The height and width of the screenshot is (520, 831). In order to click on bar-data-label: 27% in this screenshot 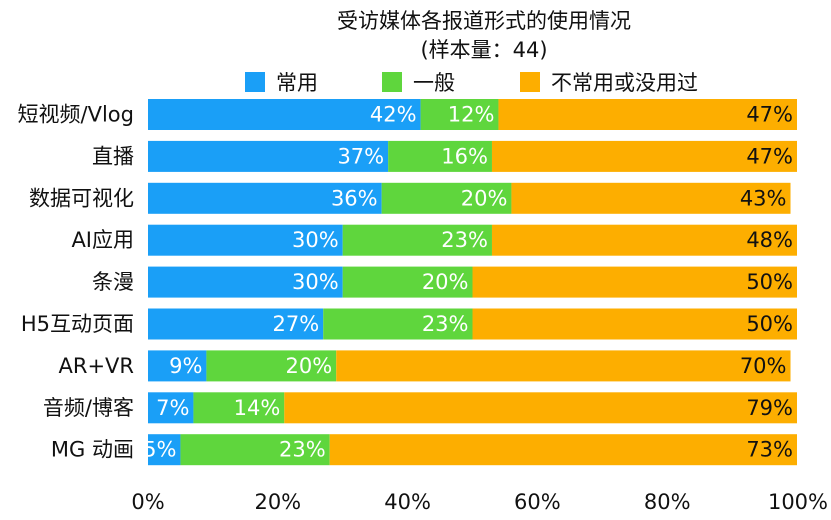, I will do `click(296, 324)`.